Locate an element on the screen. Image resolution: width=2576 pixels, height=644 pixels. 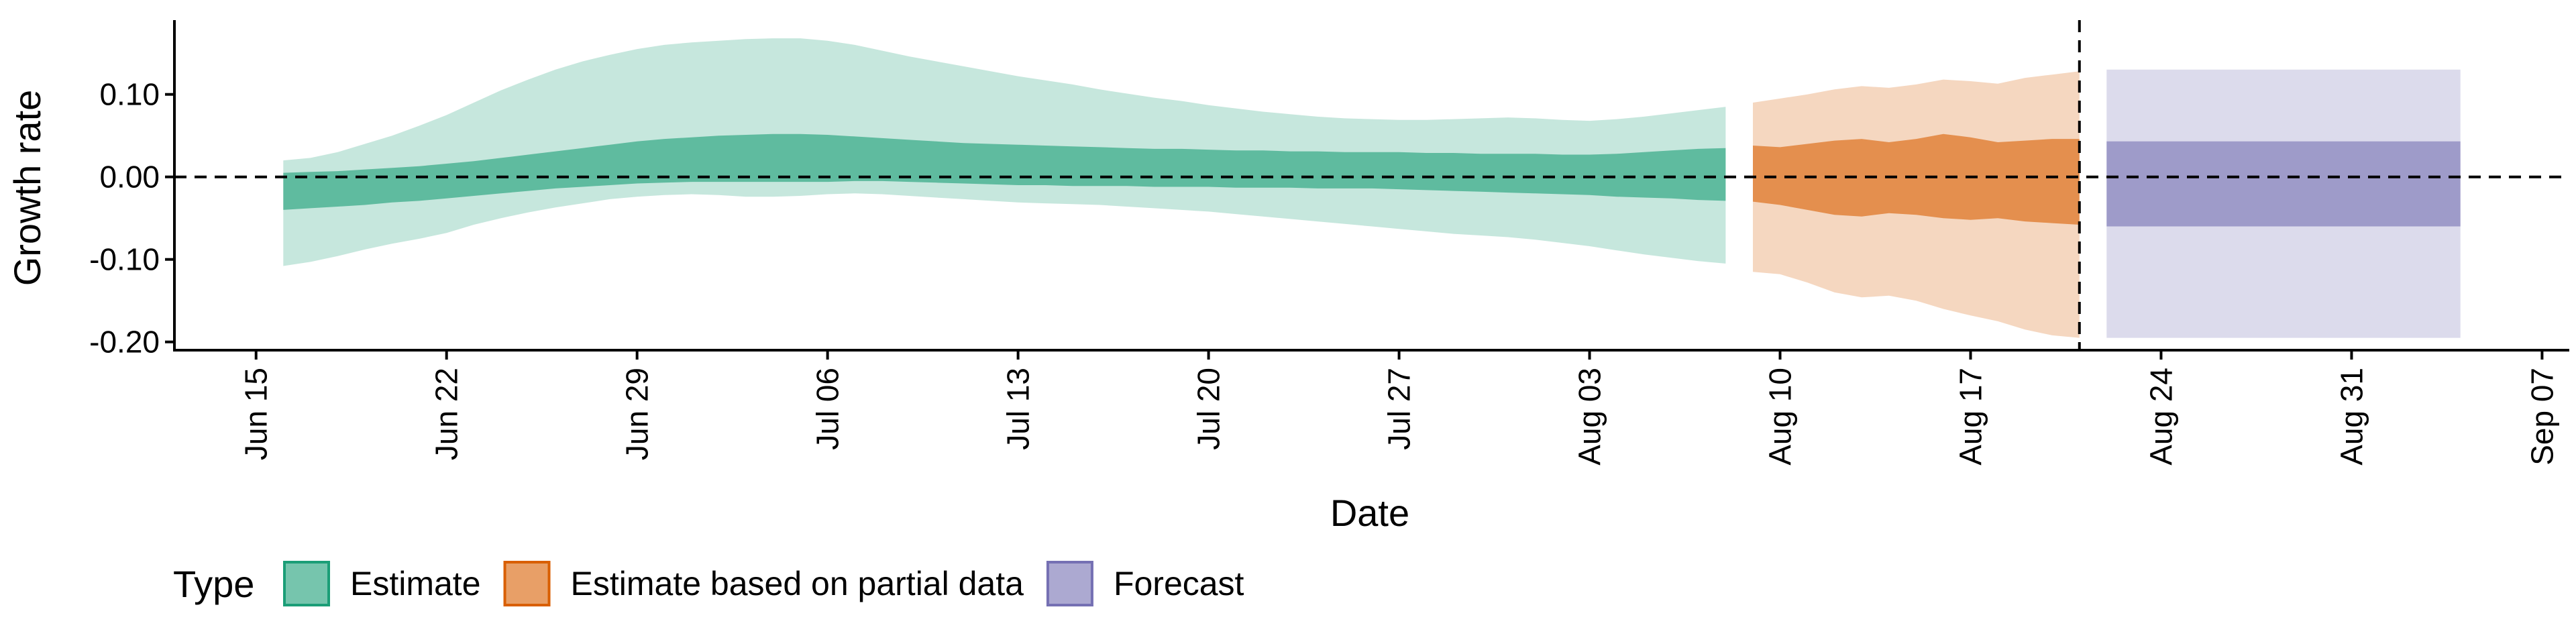
x-axis-label: Date is located at coordinates (1369, 513).